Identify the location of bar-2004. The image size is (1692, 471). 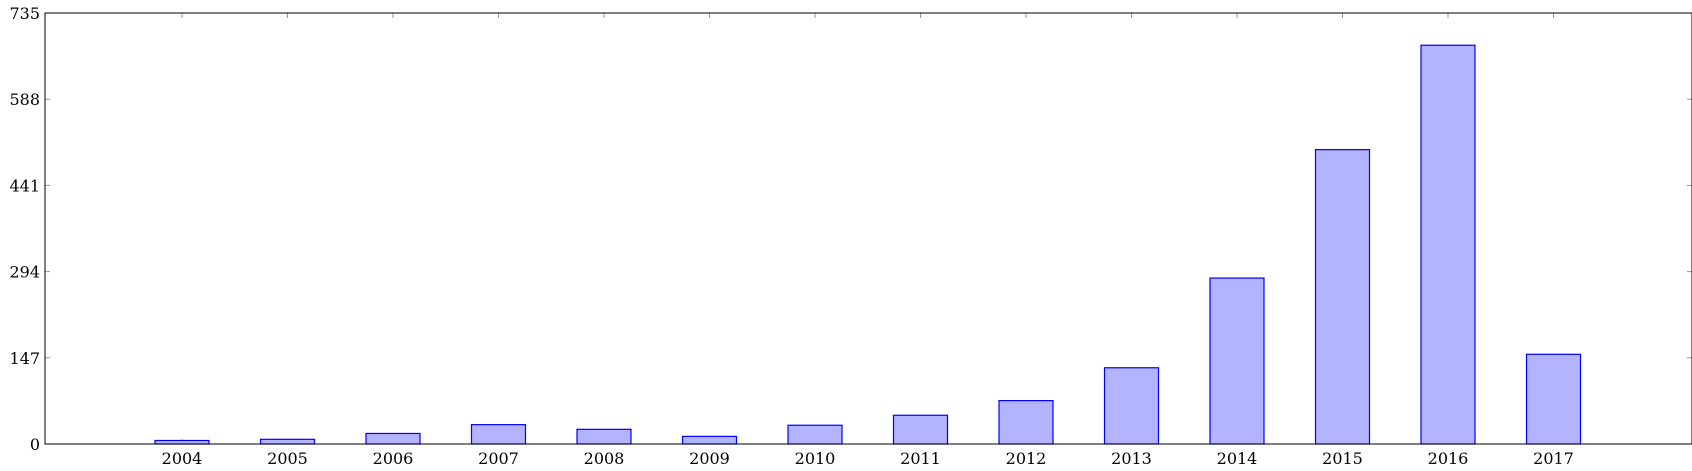
(182, 442).